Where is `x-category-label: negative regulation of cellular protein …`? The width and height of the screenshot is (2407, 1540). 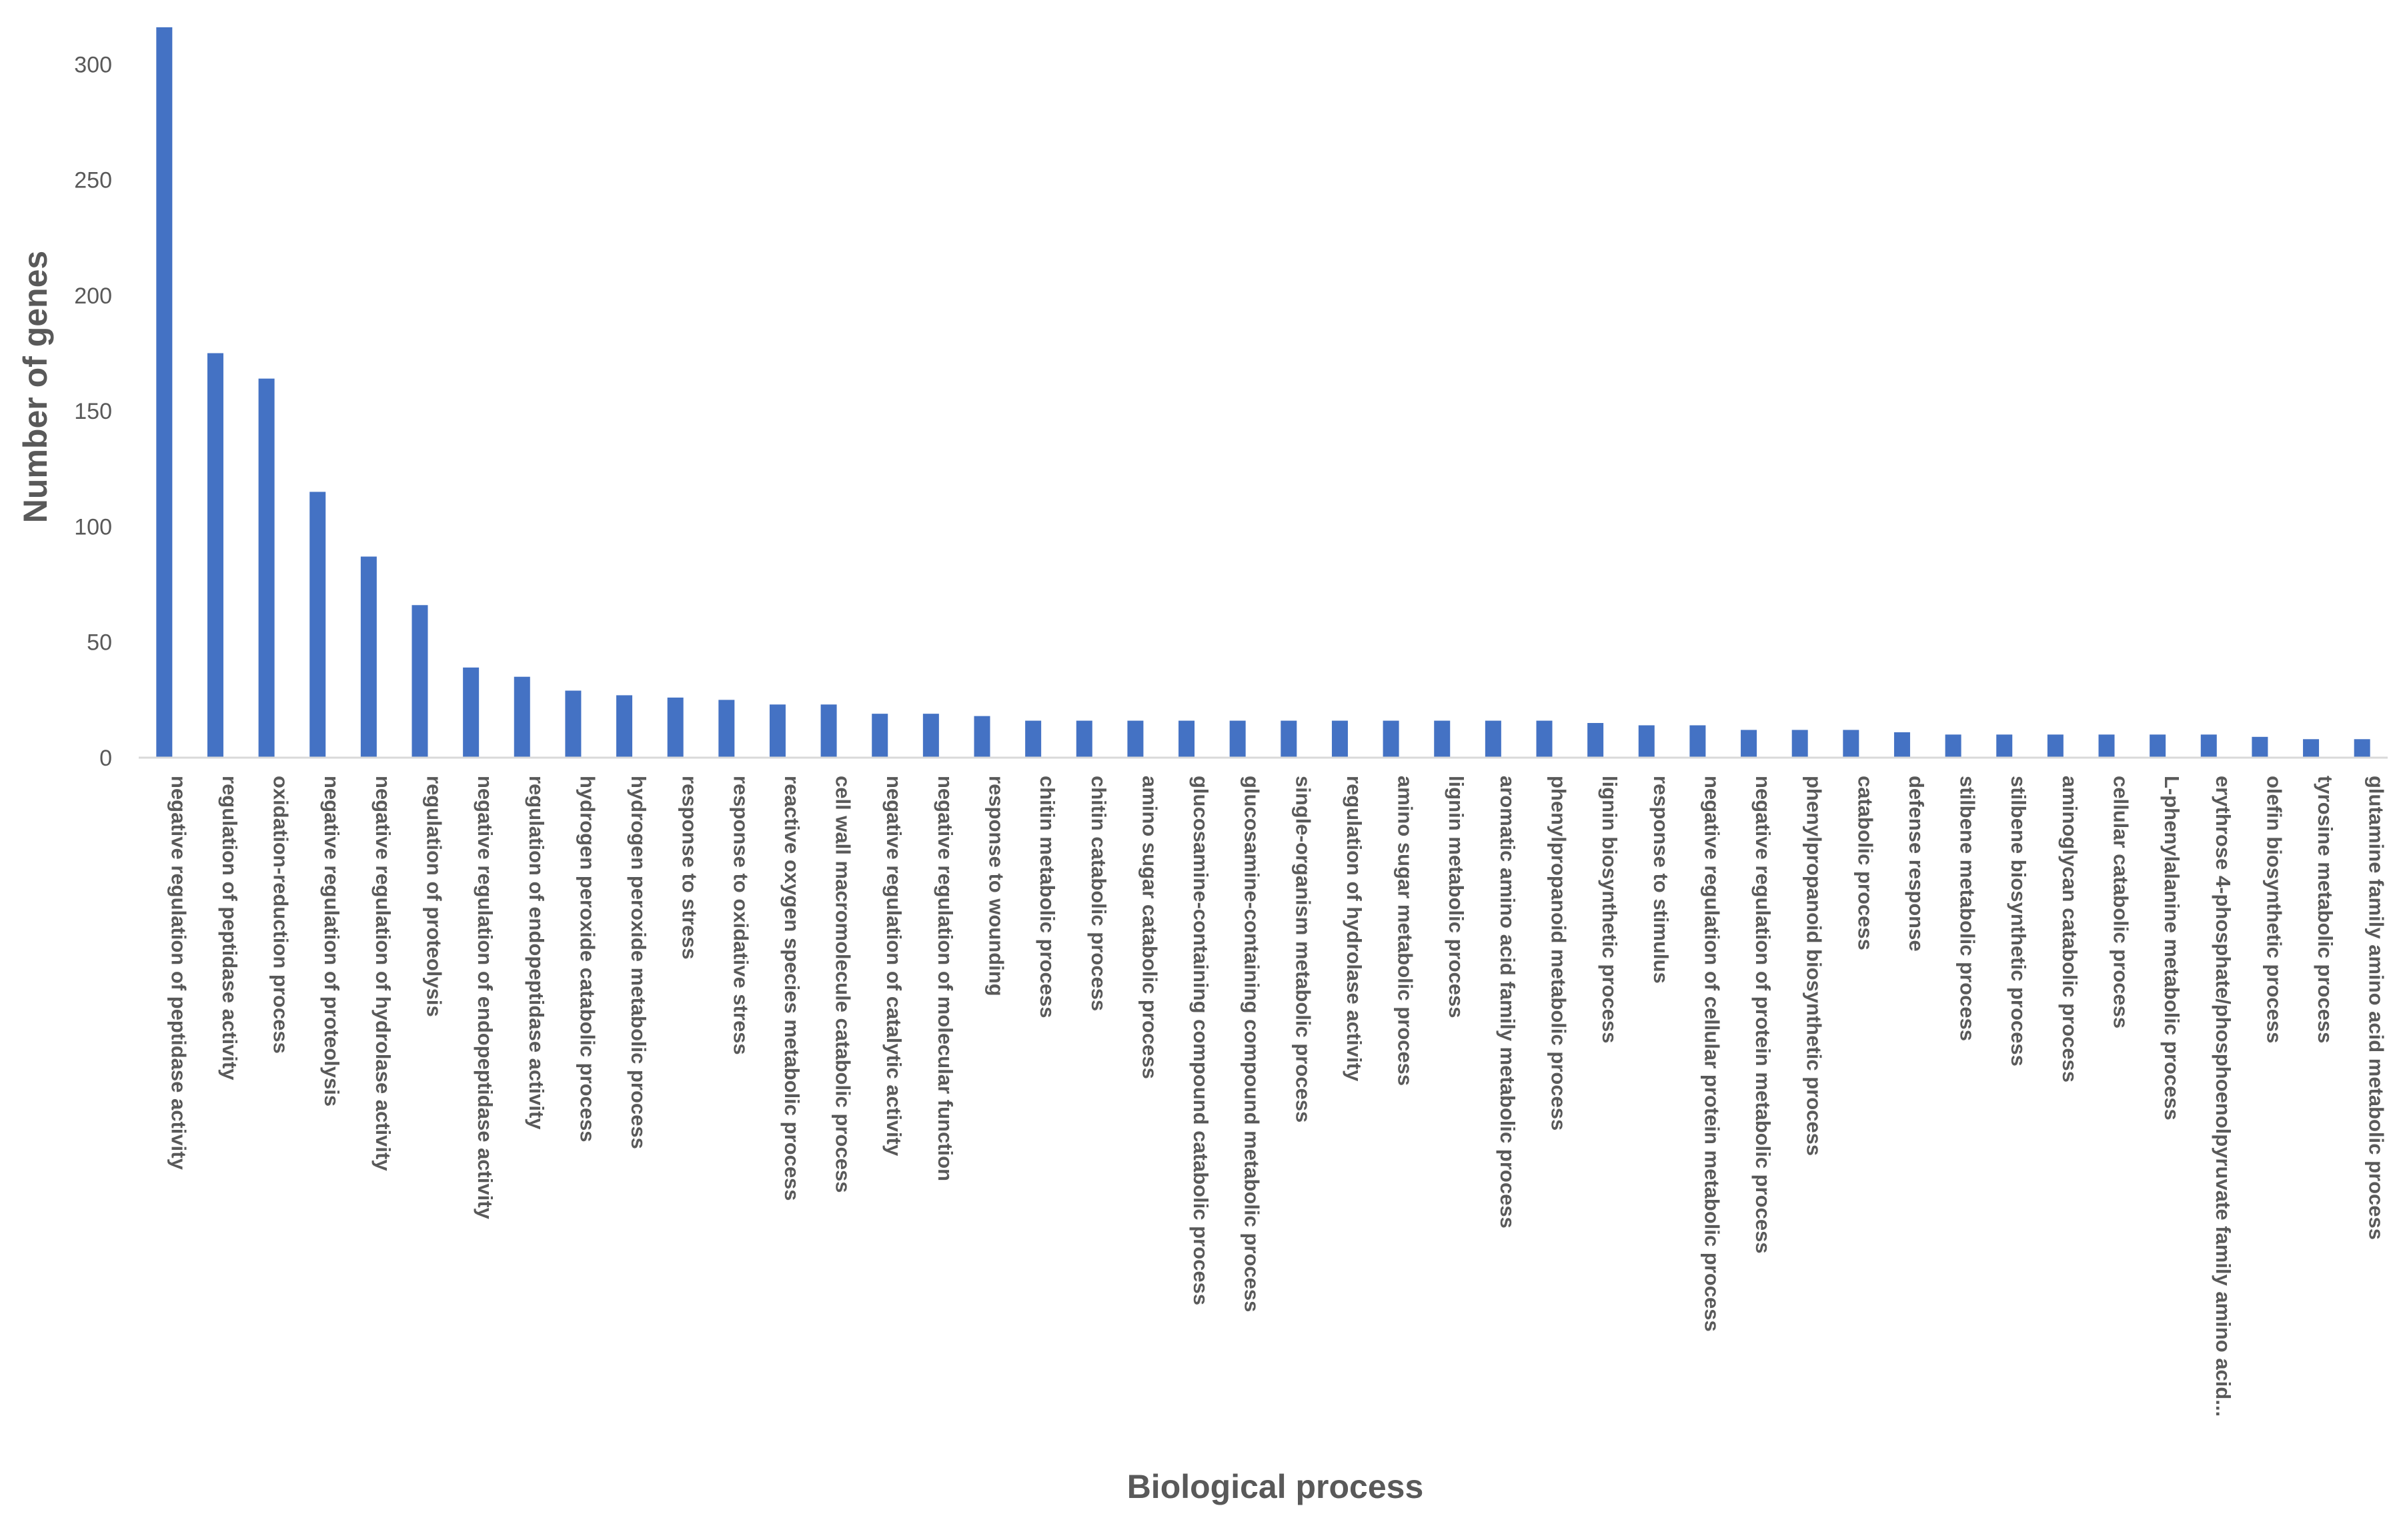 x-category-label: negative regulation of cellular protein … is located at coordinates (1712, 1054).